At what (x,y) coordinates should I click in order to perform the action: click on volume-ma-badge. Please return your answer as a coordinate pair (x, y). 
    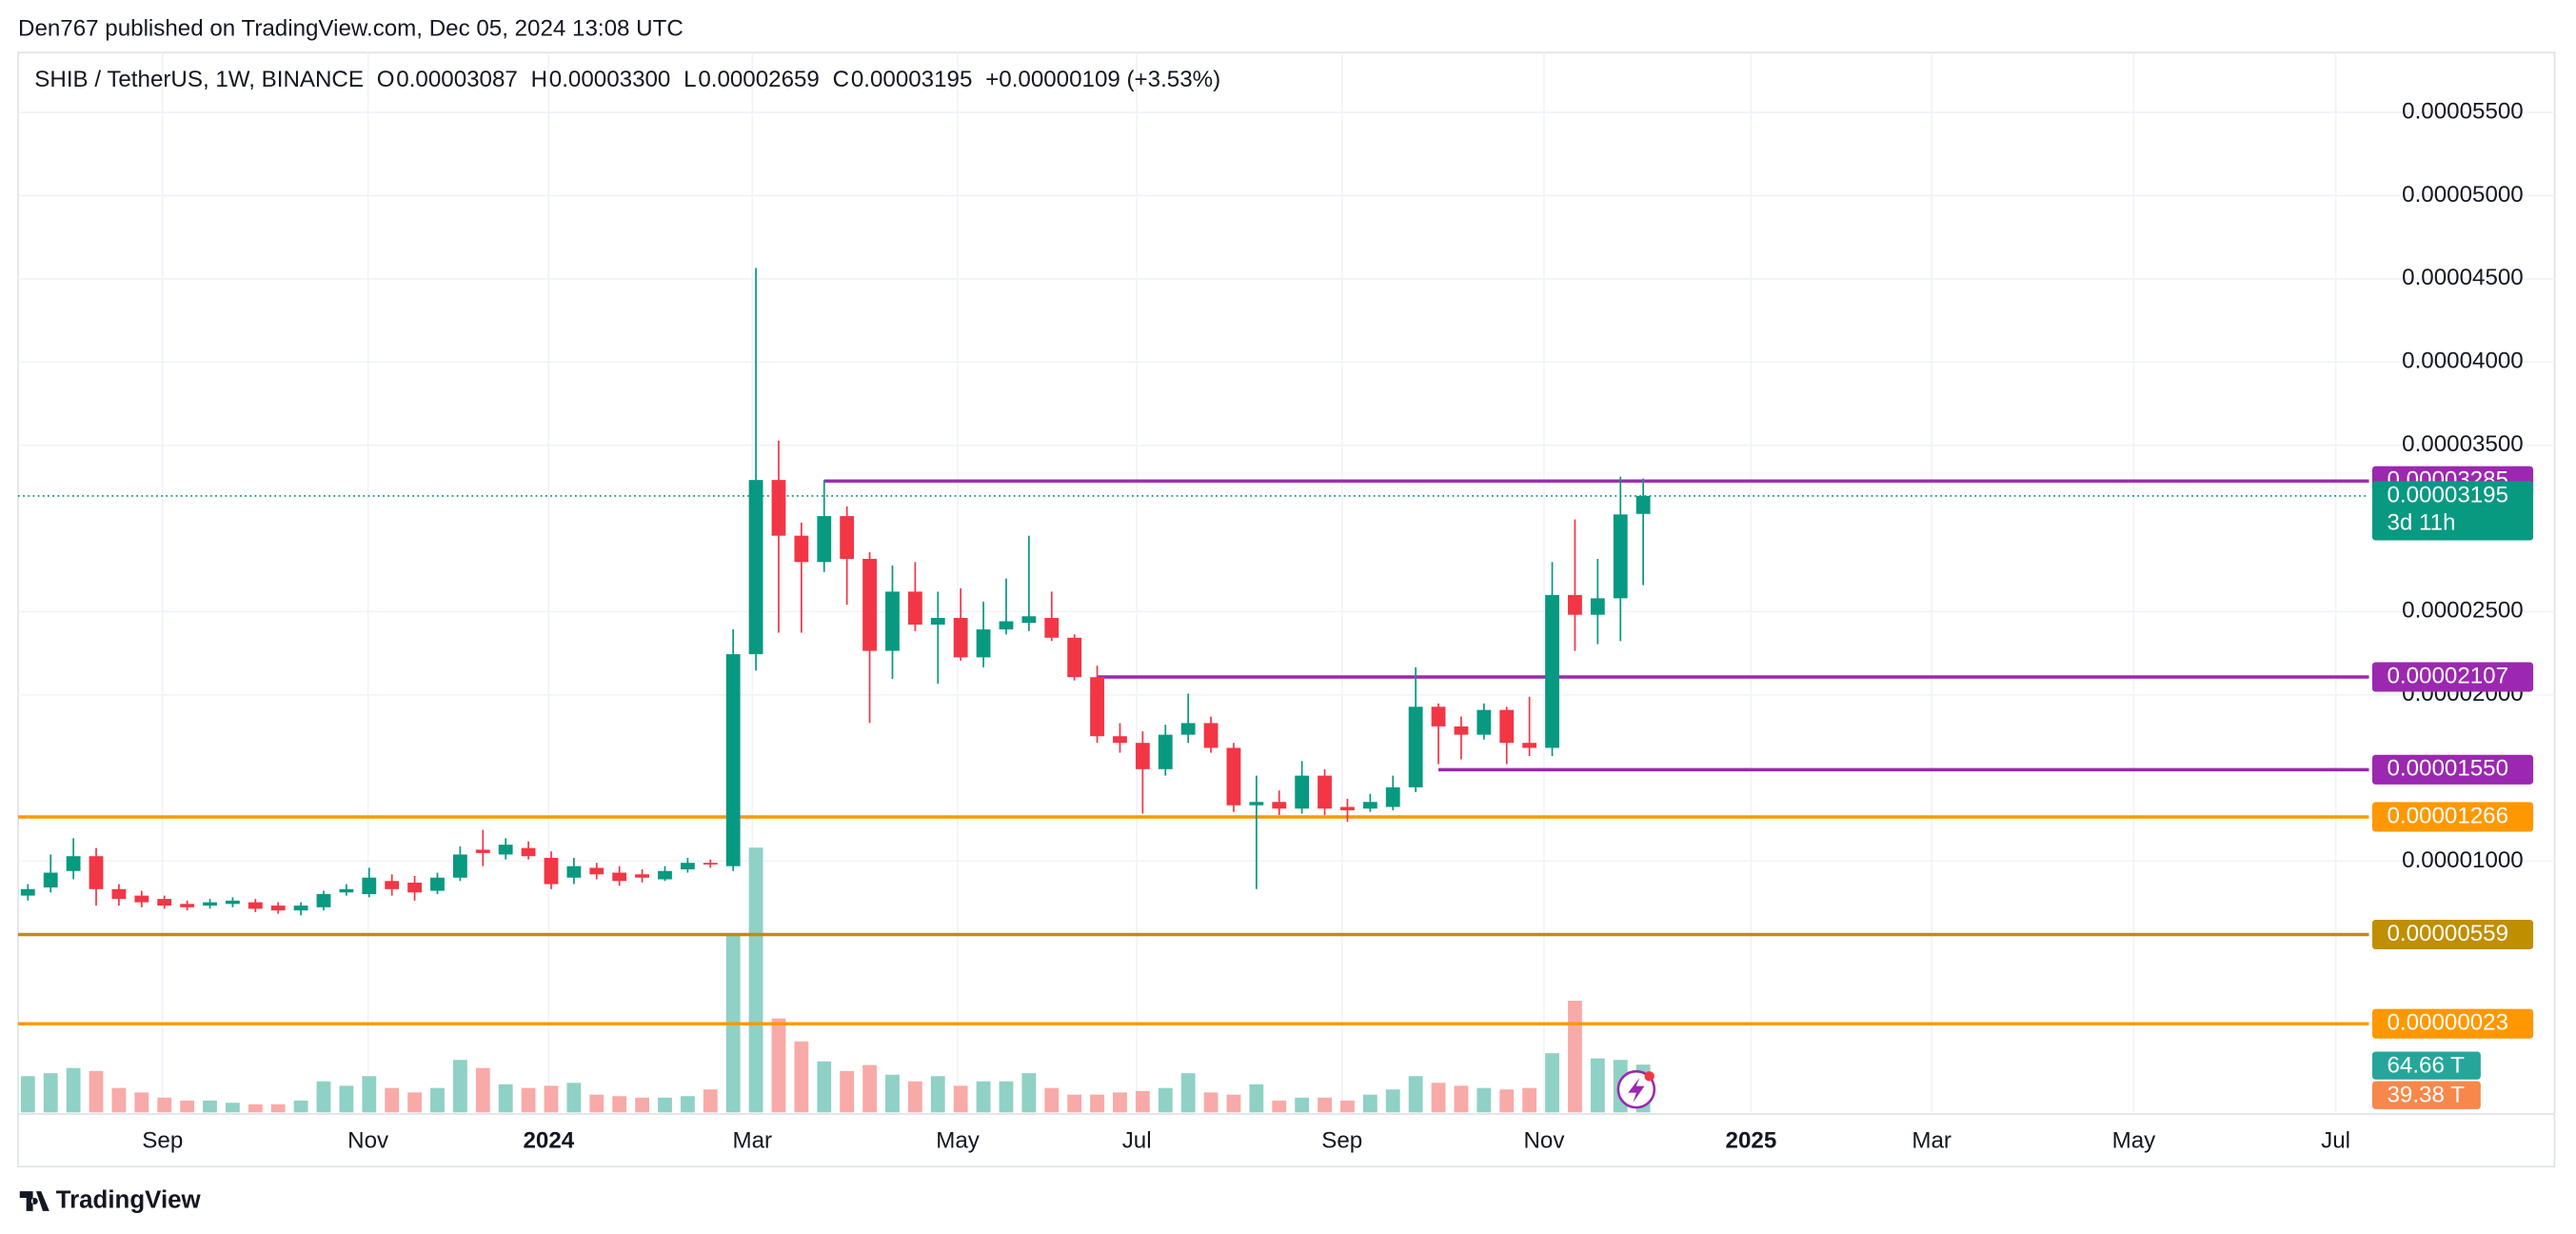
    Looking at the image, I should click on (2426, 1095).